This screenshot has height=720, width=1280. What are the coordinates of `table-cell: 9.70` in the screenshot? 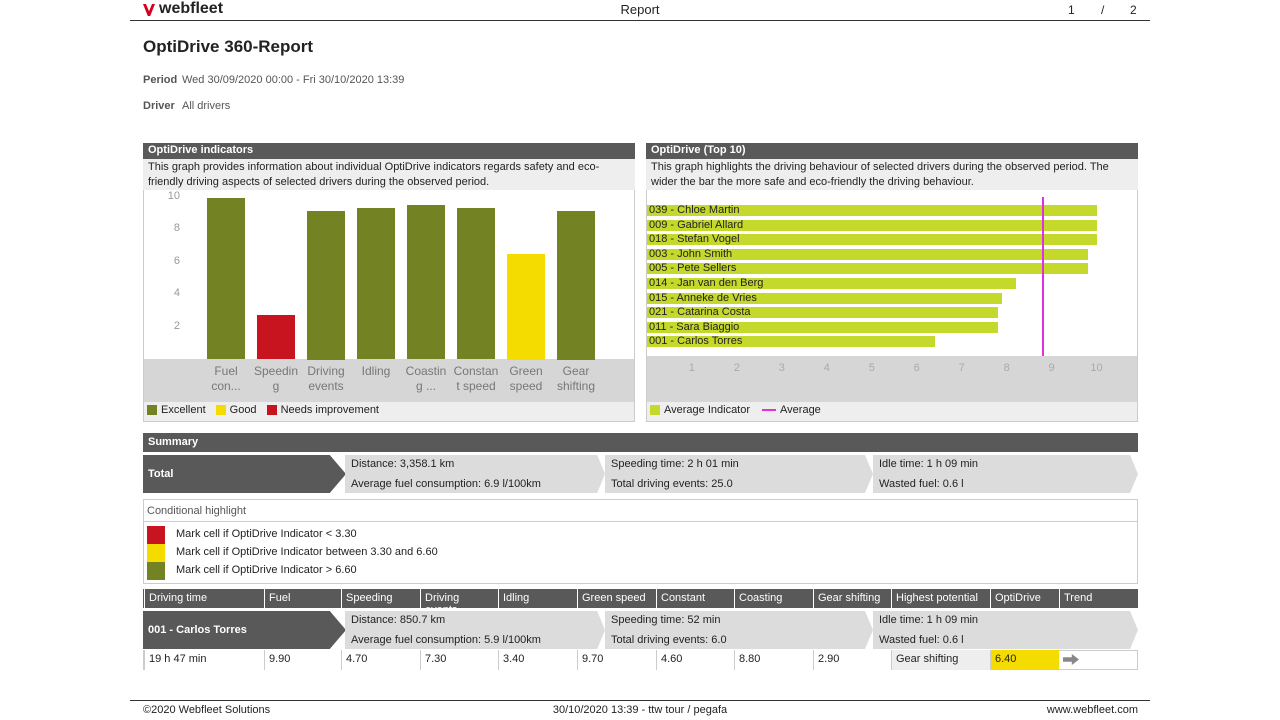 It's located at (616, 660).